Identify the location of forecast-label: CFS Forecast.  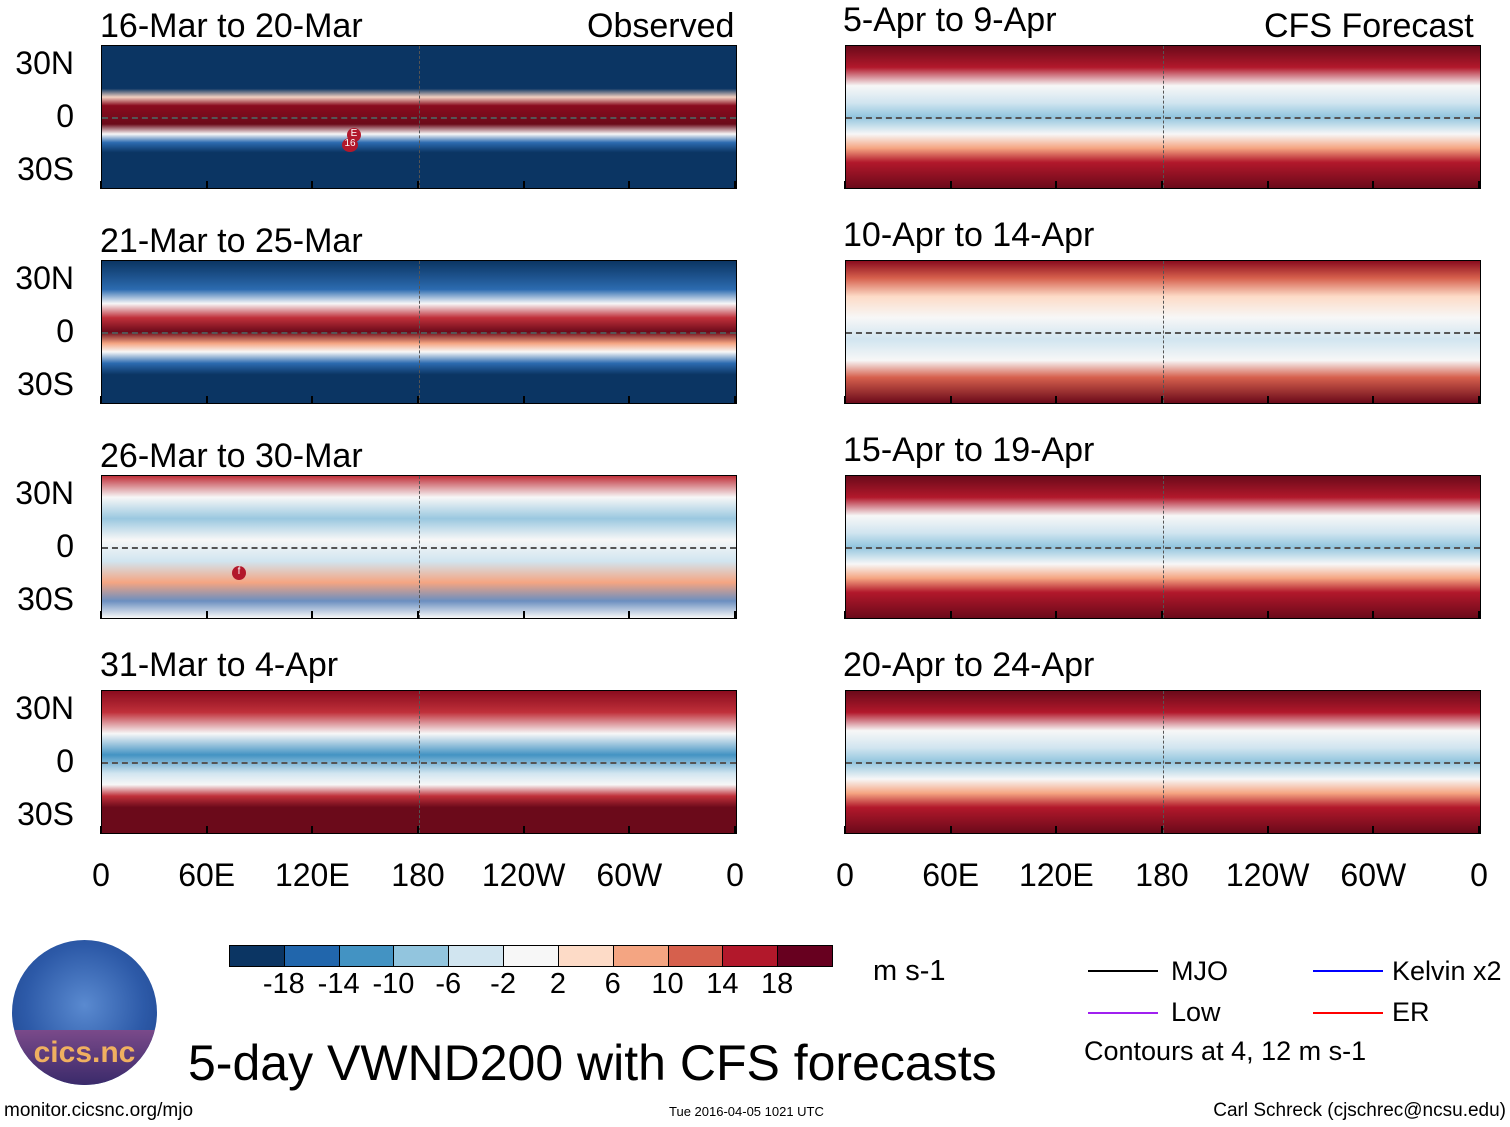
(1369, 26).